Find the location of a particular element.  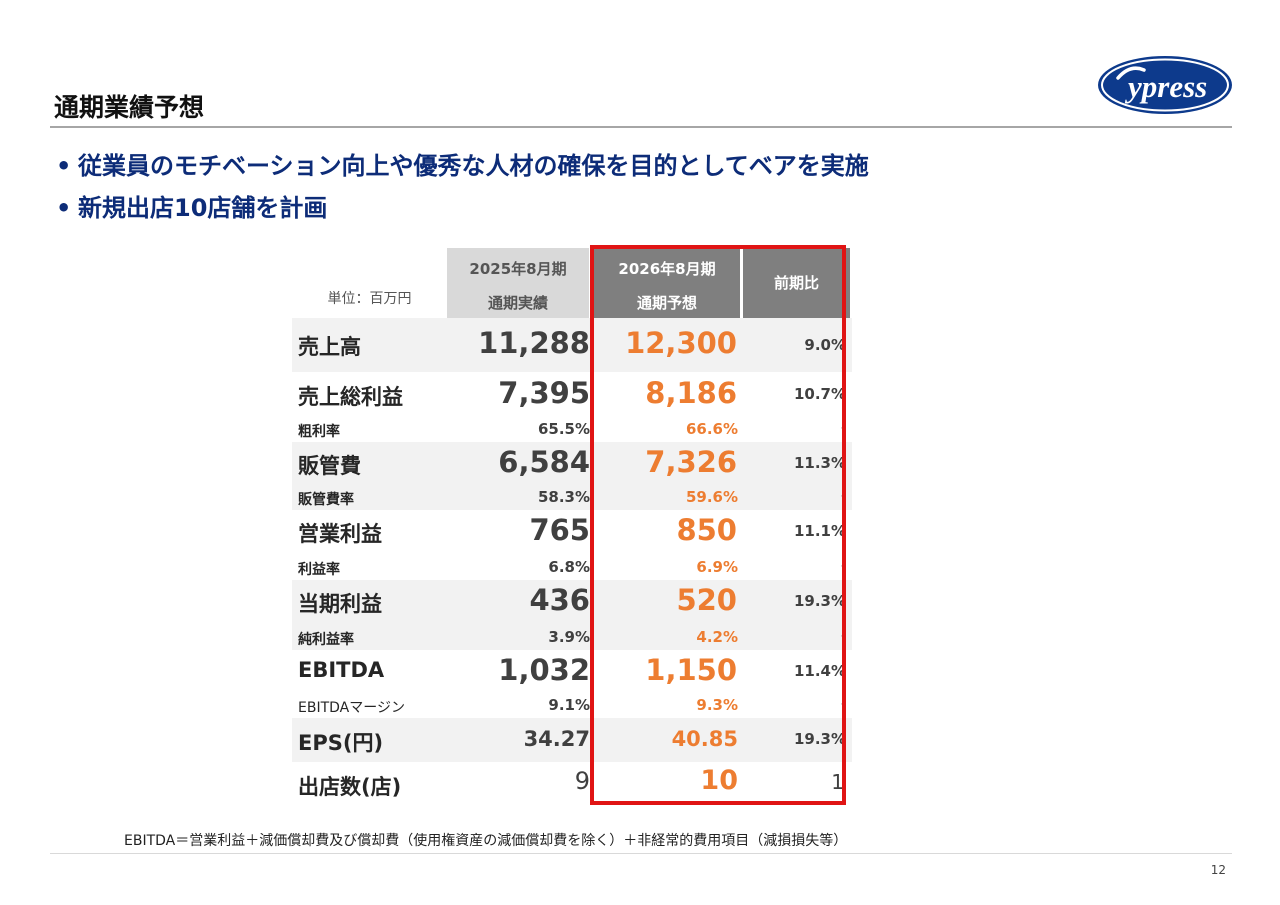

header-prev-period: 2025年8月期 is located at coordinates (518, 269).